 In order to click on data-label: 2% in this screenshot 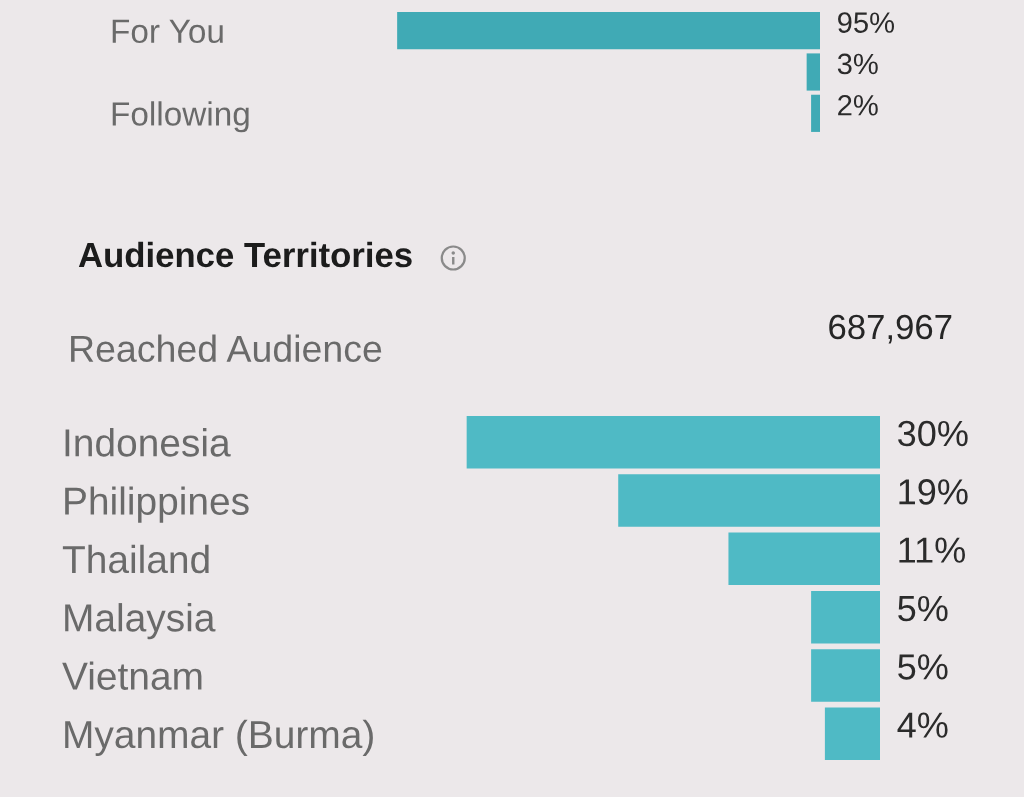, I will do `click(858, 105)`.